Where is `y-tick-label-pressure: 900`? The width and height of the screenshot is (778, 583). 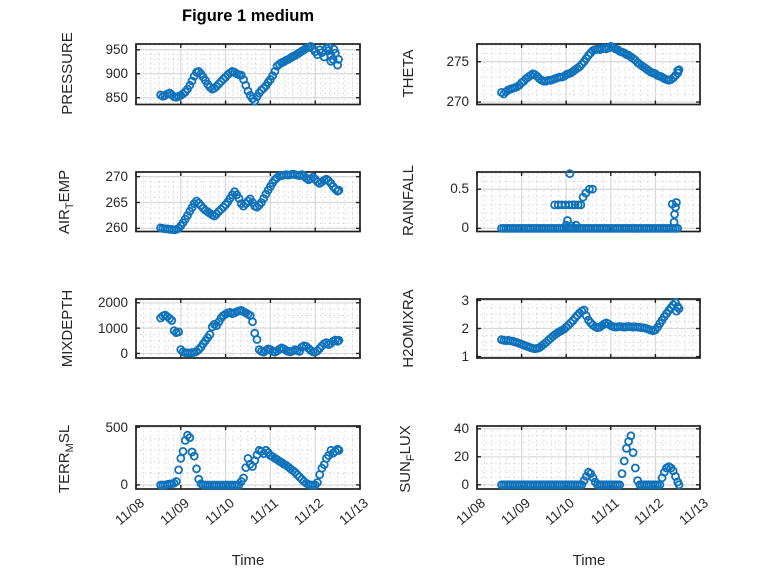 y-tick-label-pressure: 900 is located at coordinates (116, 73).